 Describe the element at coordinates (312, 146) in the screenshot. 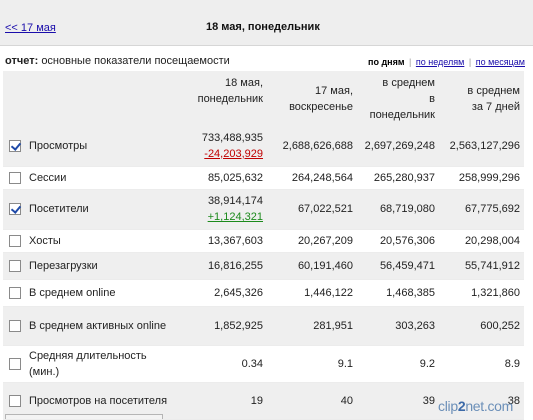

I see `value-yesterday: 2,688,626,688` at that location.